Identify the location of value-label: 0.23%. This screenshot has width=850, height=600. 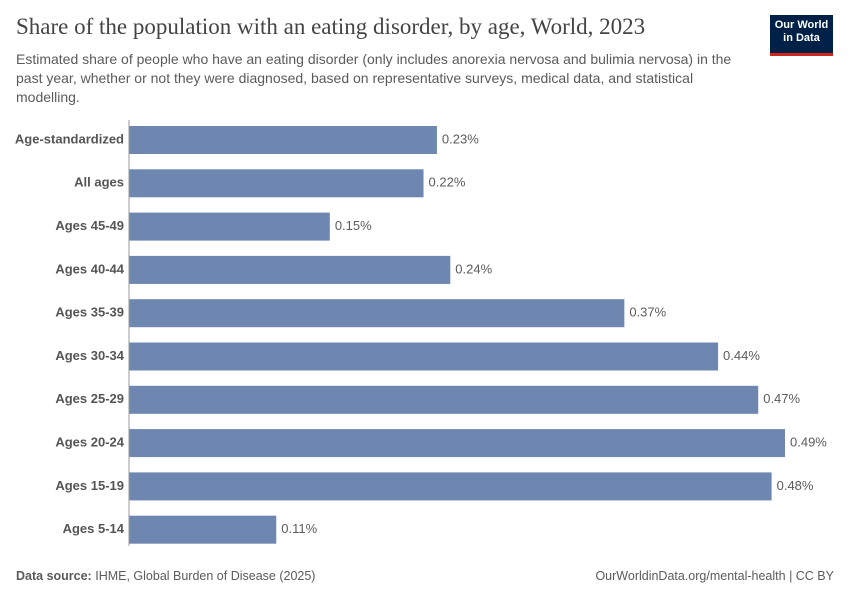
(460, 138).